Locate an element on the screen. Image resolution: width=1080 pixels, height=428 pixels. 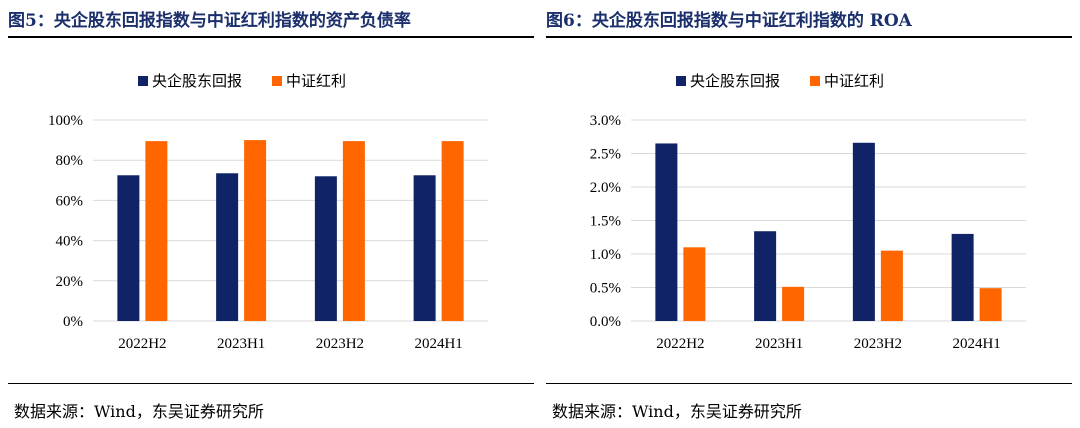
y-tick-label: 0.5% is located at coordinates (605, 289).